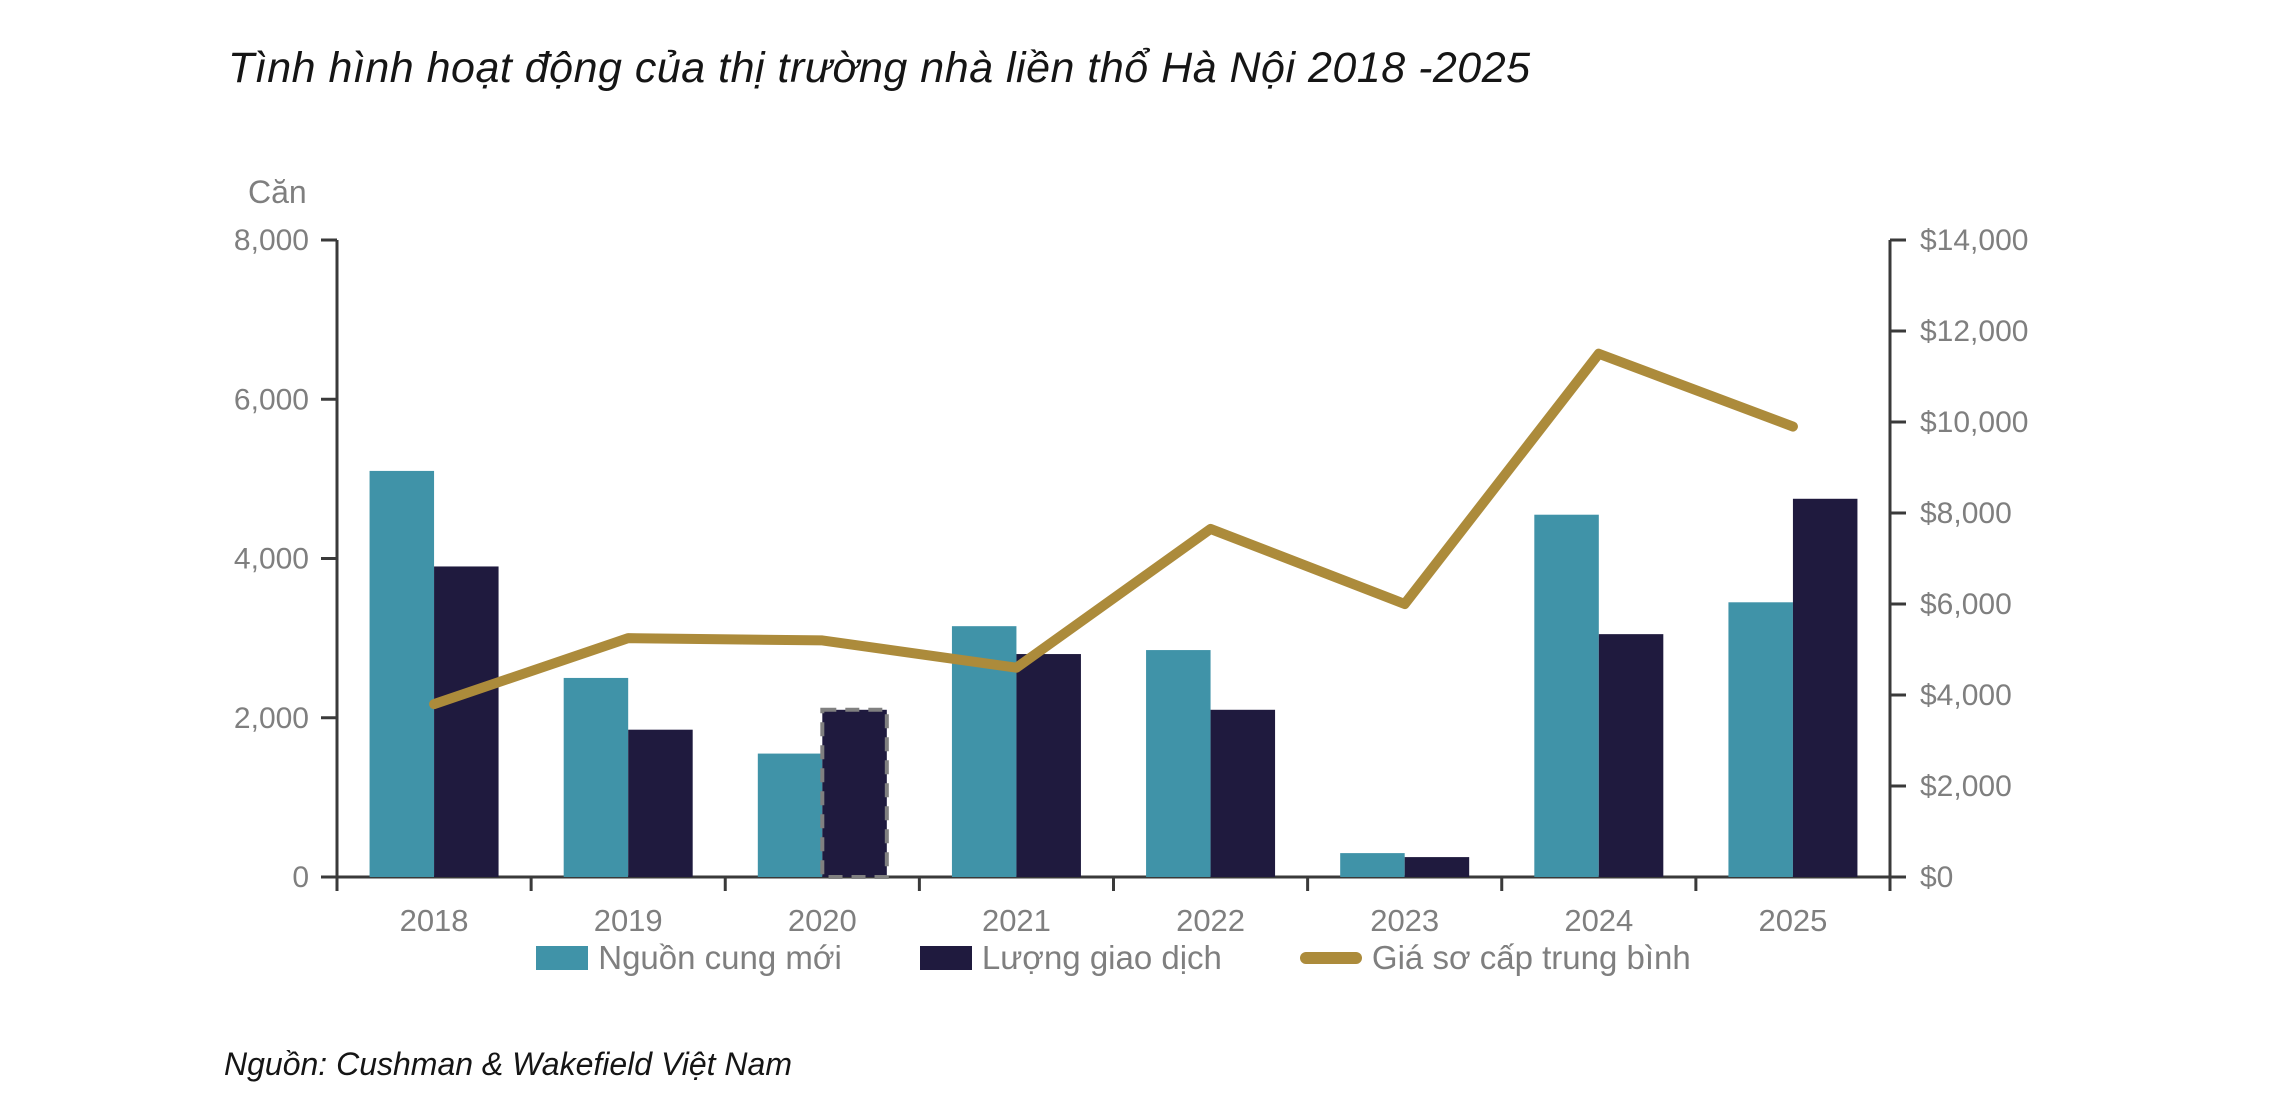 The image size is (2296, 1110). Describe the element at coordinates (822, 920) in the screenshot. I see `x-axis-category-label: 2020` at that location.